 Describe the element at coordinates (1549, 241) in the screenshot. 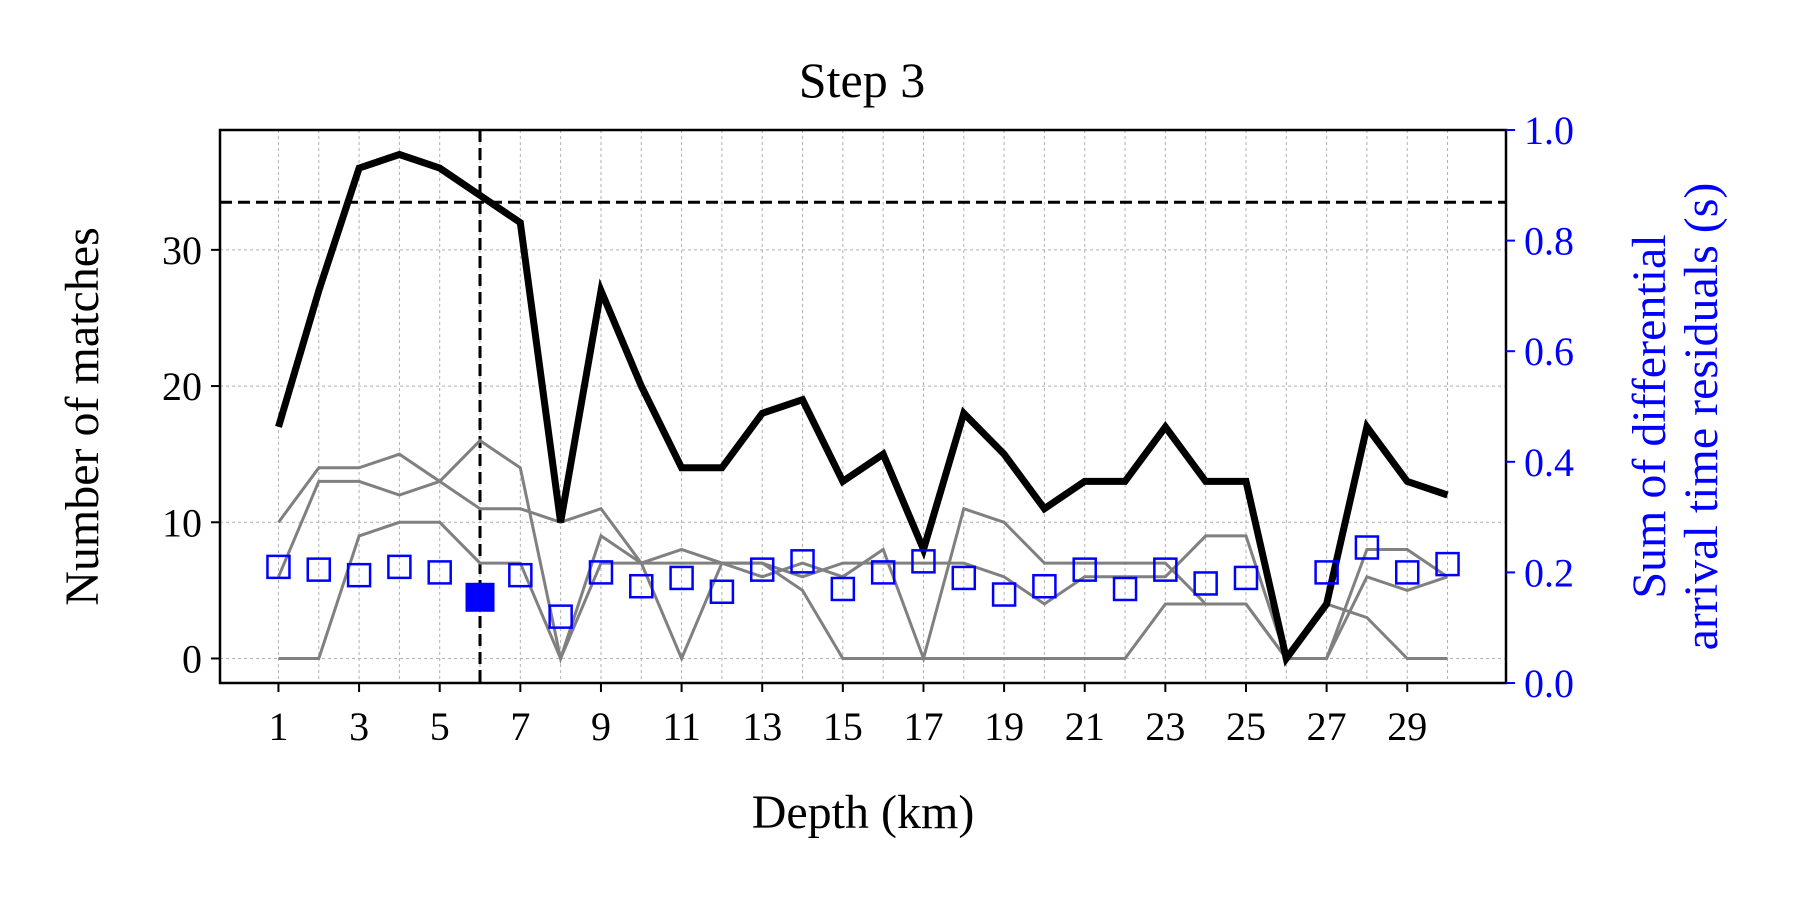

I see `y-right-tick-label: 0.8` at that location.